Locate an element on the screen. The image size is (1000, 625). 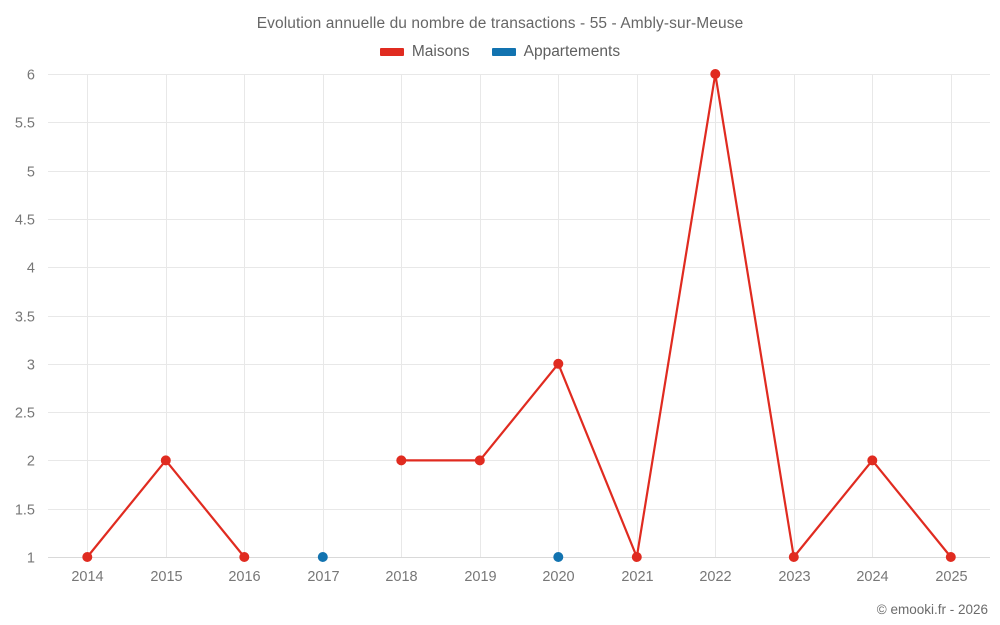
y-axis-tick-label: 1 is located at coordinates (31, 559).